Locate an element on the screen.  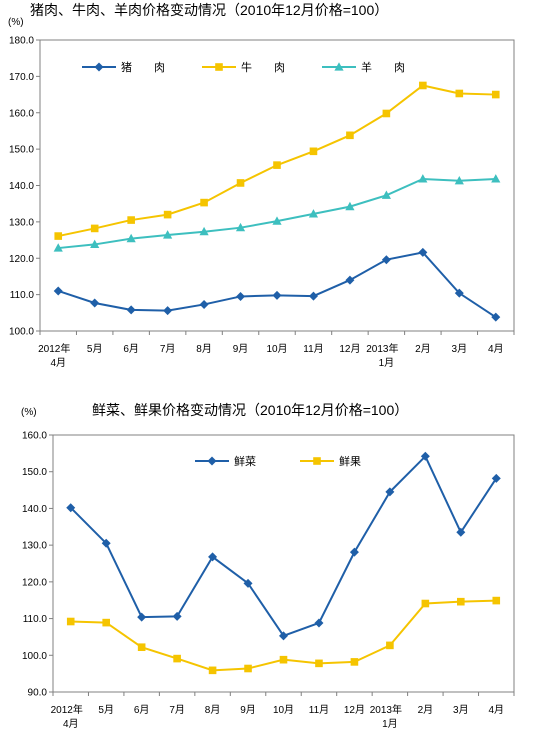
x-tick-label: 2013年 is located at coordinates (386, 709).